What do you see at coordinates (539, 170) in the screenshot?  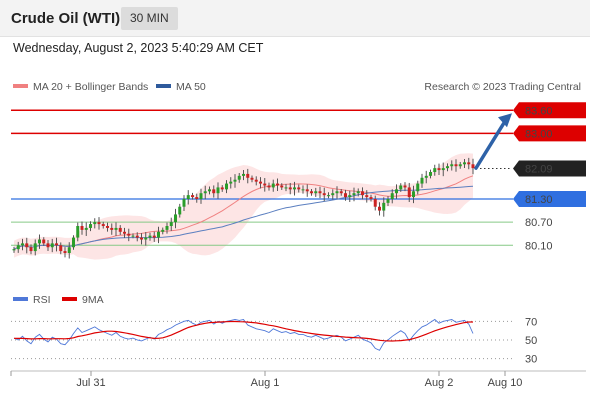 I see `level-label-82-09: 82.09` at bounding box center [539, 170].